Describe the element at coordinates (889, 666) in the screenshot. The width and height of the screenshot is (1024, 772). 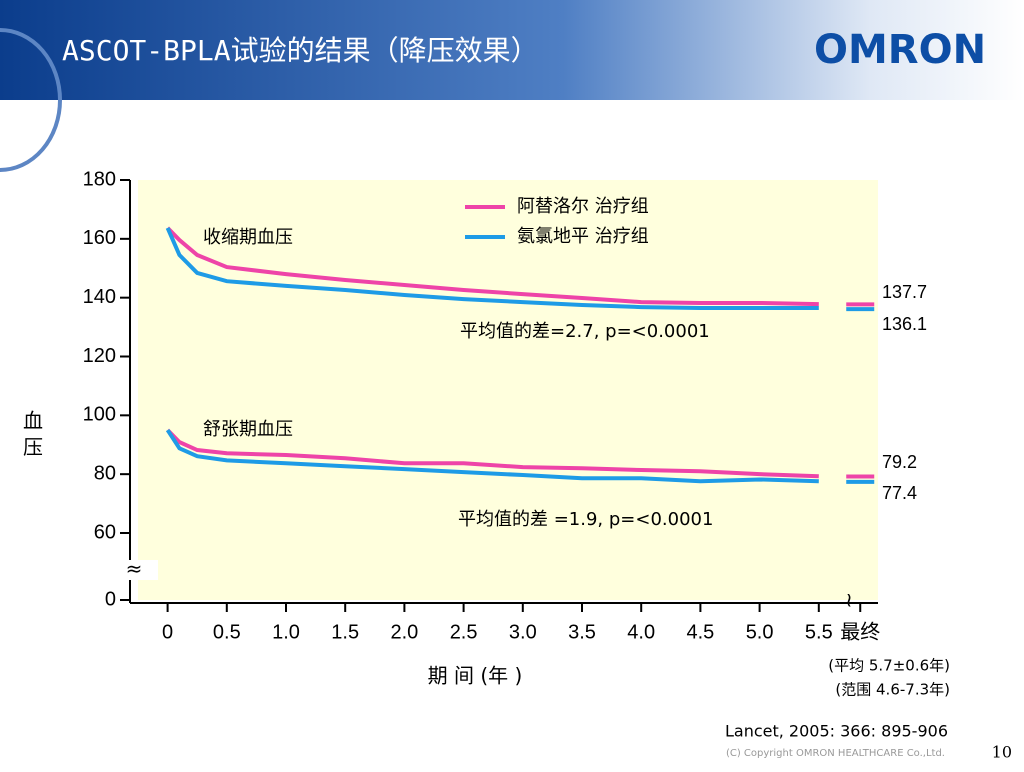
I see `note: (平均 5.7±0.6年)` at that location.